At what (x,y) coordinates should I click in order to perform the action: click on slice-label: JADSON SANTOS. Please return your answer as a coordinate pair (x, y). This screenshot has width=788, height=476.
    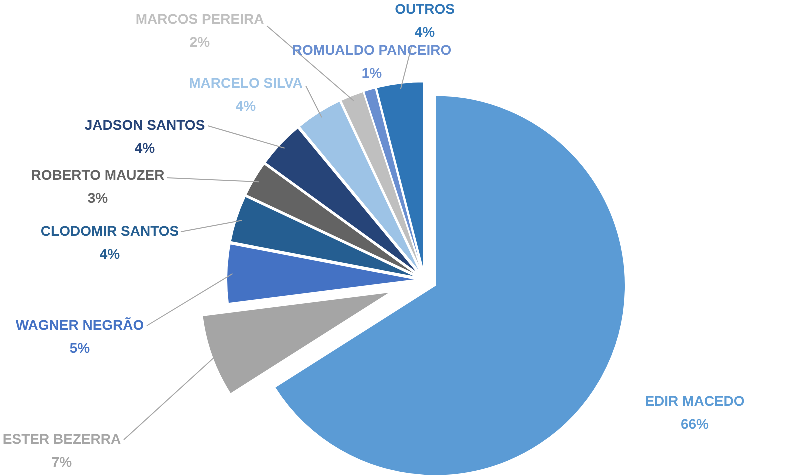
    Looking at the image, I should click on (145, 125).